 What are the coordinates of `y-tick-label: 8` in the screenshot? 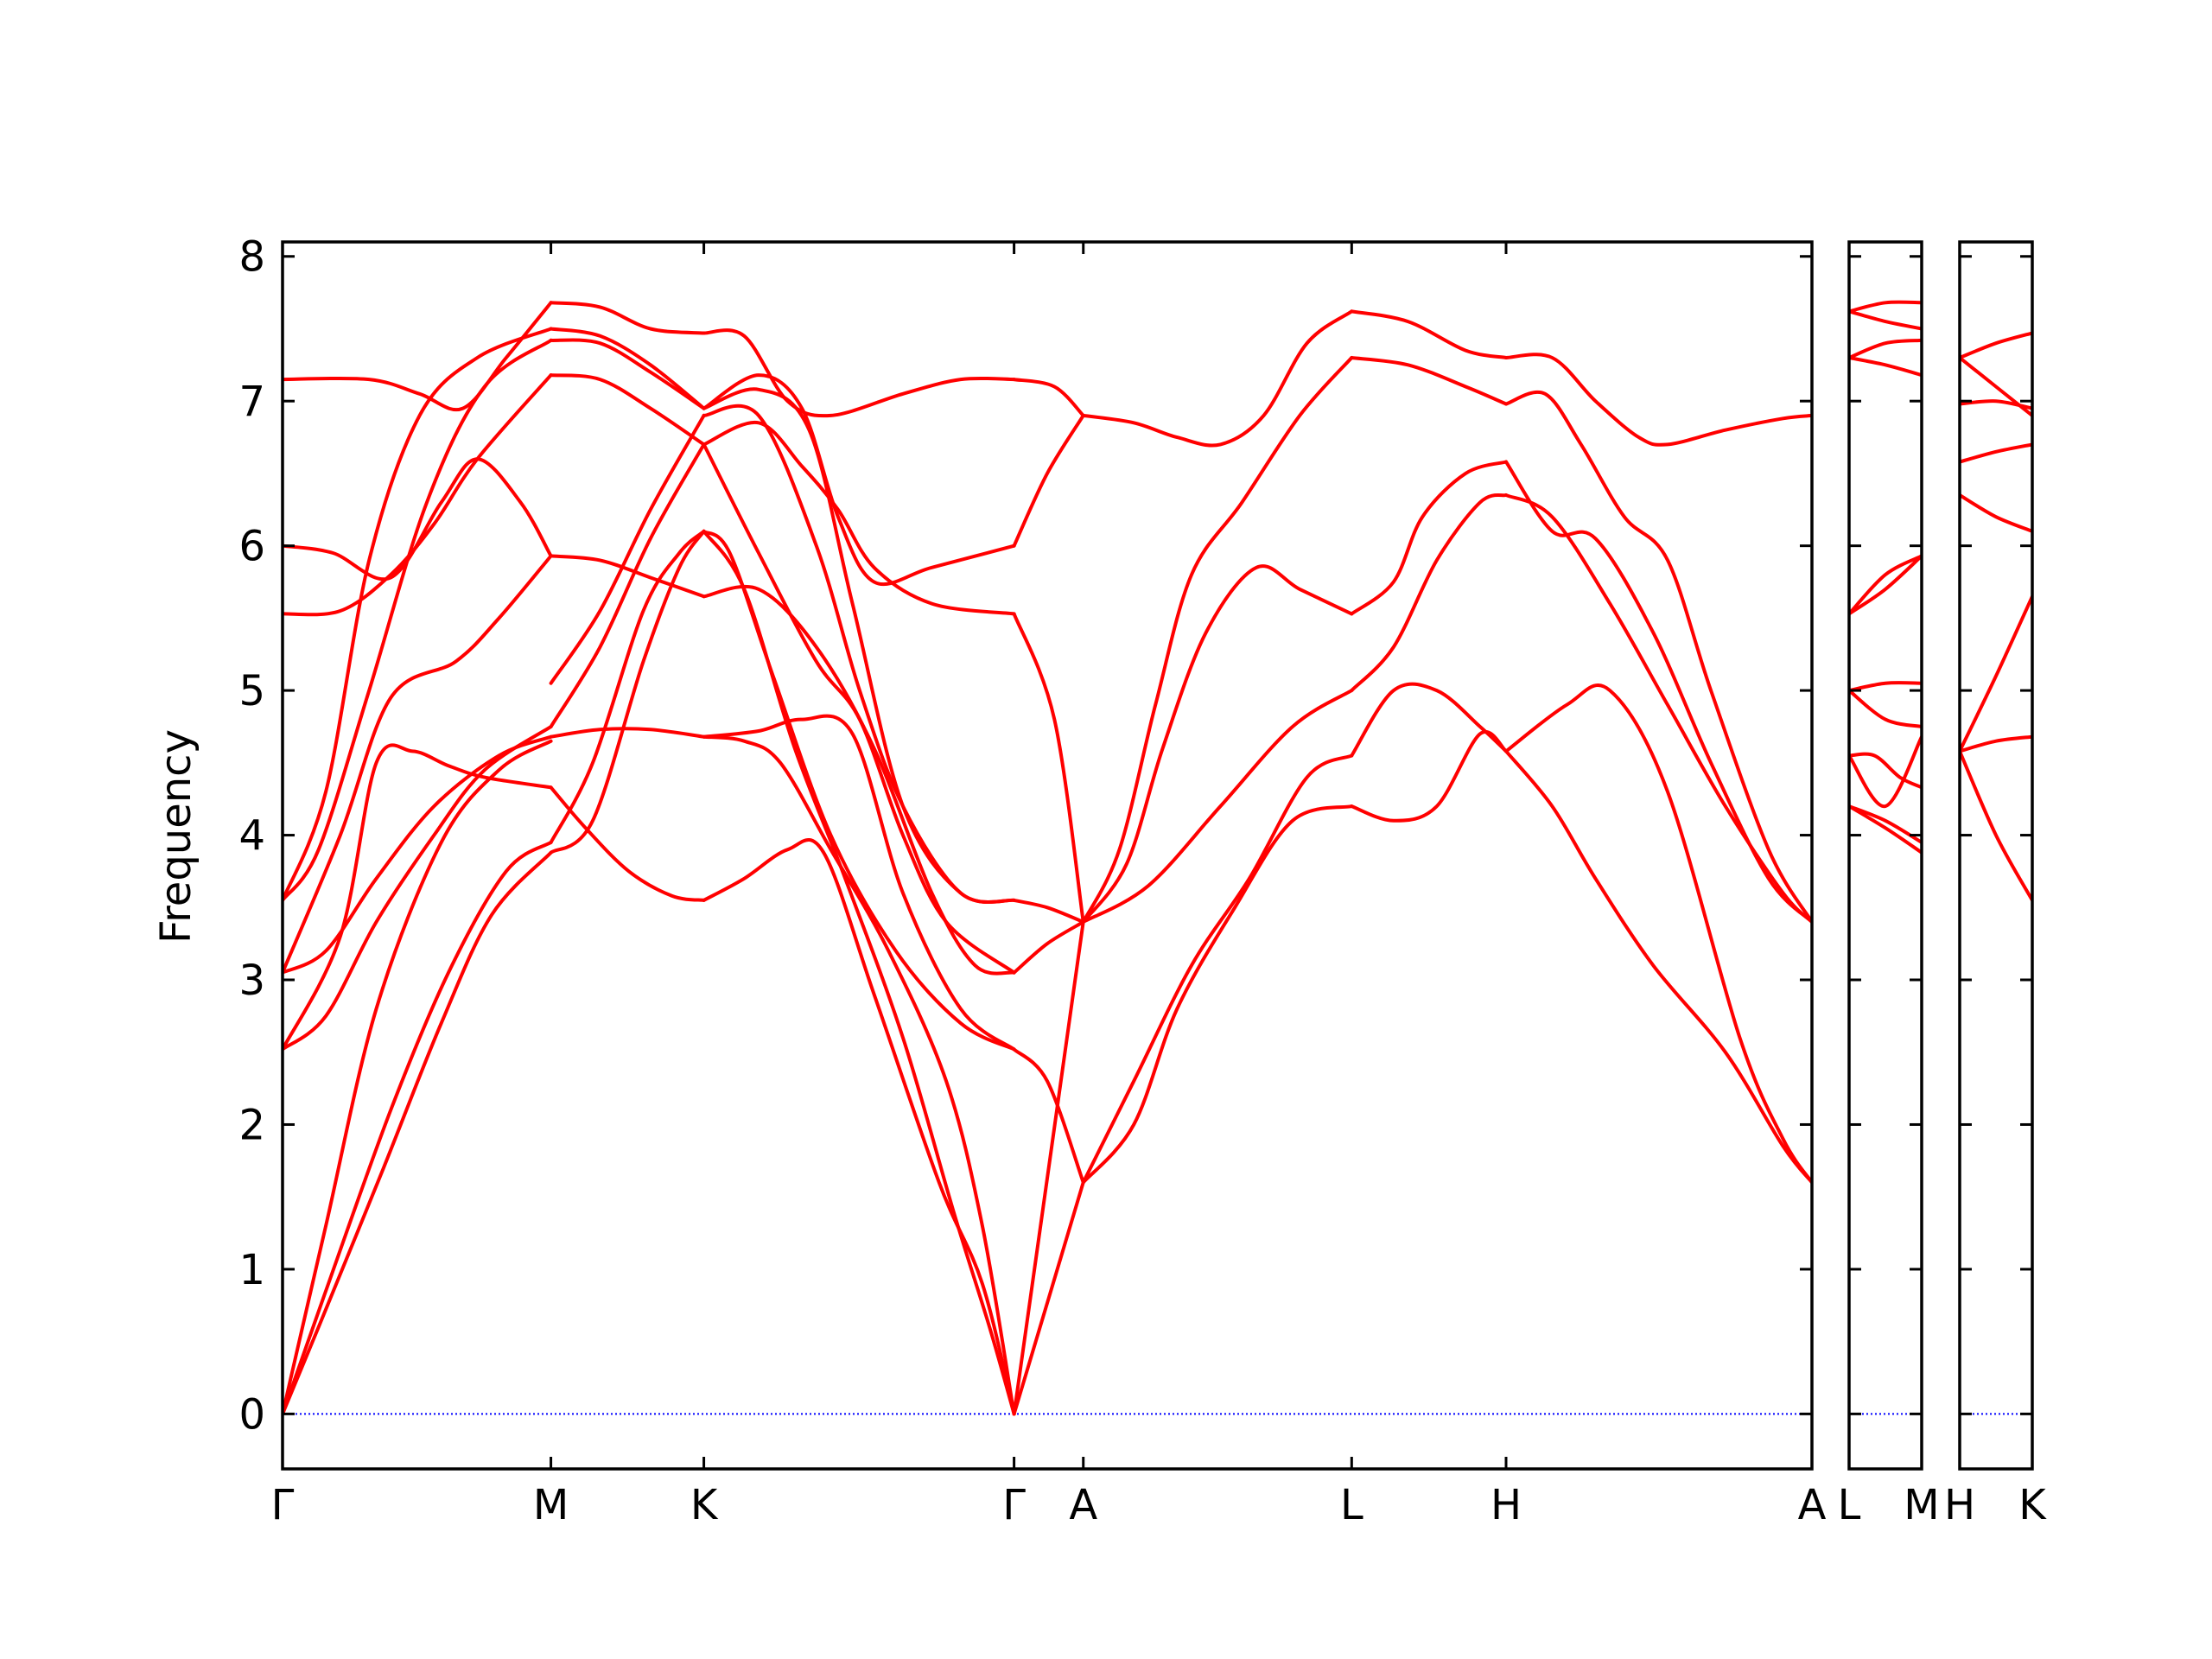 It's located at (251, 257).